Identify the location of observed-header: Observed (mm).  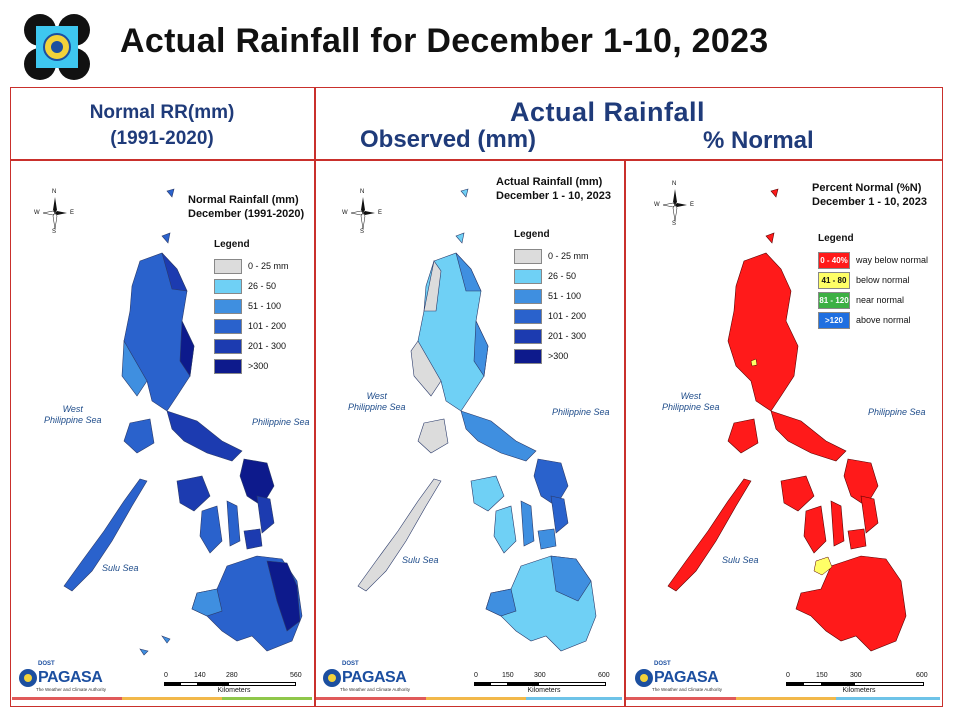
(448, 139).